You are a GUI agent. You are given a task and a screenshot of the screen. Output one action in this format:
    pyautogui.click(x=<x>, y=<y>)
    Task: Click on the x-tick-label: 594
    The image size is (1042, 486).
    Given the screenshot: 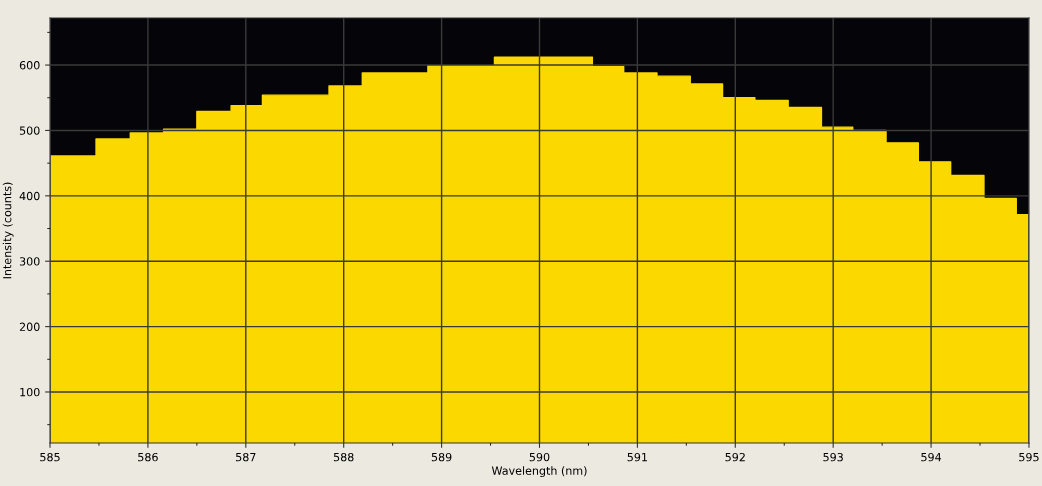 What is the action you would take?
    pyautogui.click(x=931, y=457)
    